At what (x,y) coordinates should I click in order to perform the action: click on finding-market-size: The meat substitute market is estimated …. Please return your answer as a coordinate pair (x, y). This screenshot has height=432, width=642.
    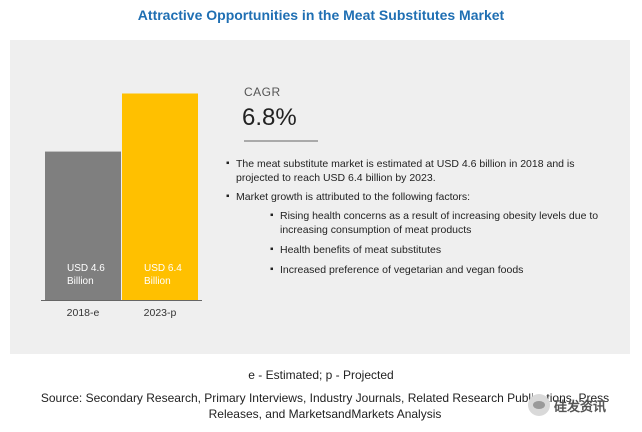
    Looking at the image, I should click on (421, 171).